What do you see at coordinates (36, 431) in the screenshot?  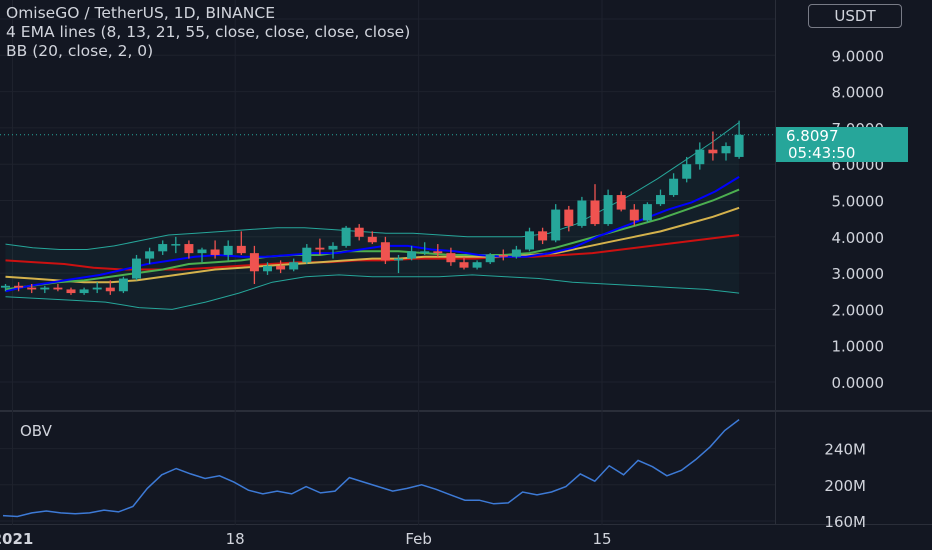 I see `obv-indicator-label: OBV` at bounding box center [36, 431].